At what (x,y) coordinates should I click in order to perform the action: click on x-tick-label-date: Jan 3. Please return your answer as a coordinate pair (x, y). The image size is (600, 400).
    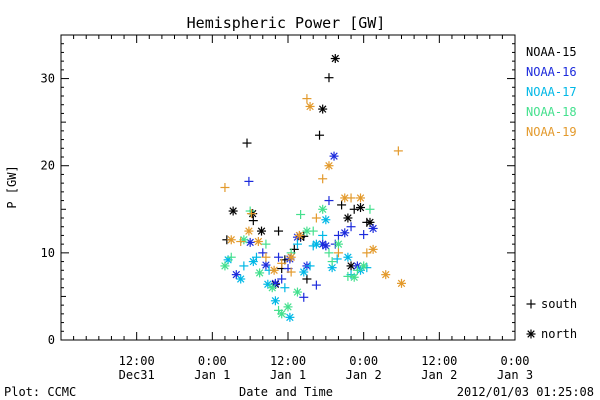
    Looking at the image, I should click on (515, 375).